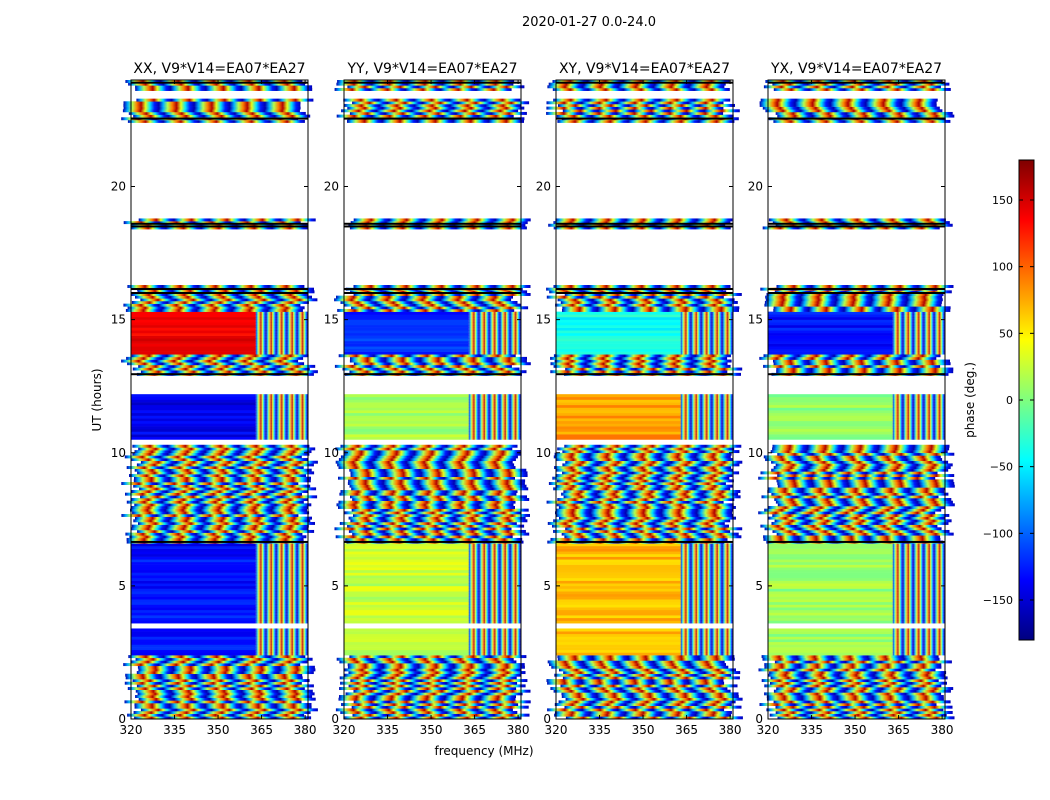  I want to click on panel-title: XY, V9*V14=EA07*EA27, so click(644, 69).